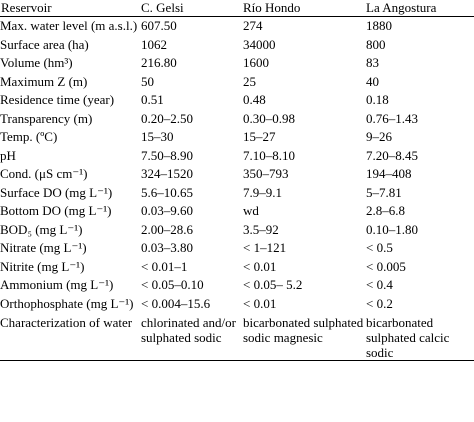  I want to click on table-row: Volume (hm³) 216.80 1600 83, so click(237, 63).